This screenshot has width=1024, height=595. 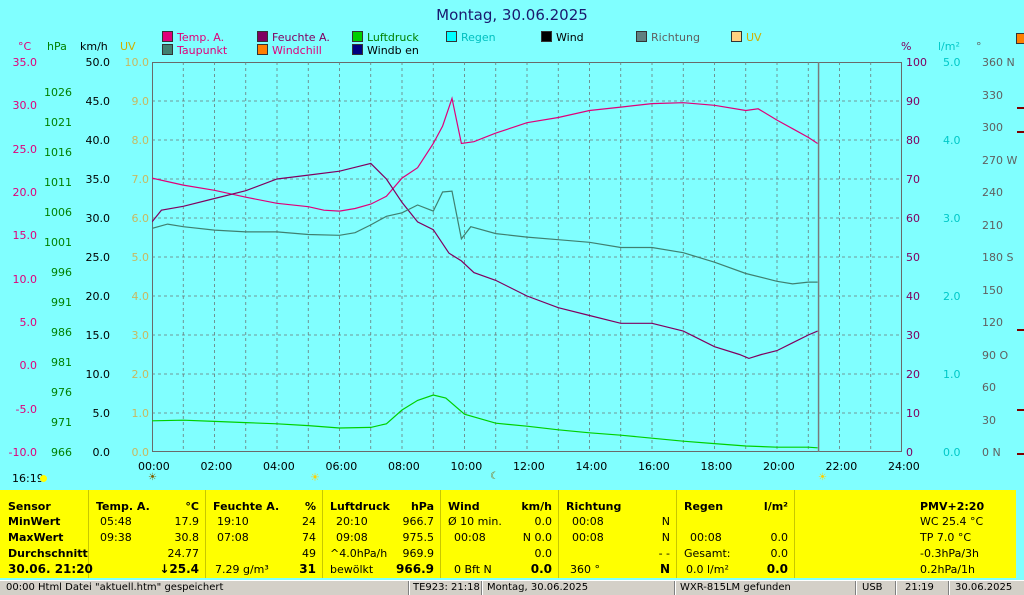 I want to click on wind-tick-label: 10.0, so click(x=98, y=374).